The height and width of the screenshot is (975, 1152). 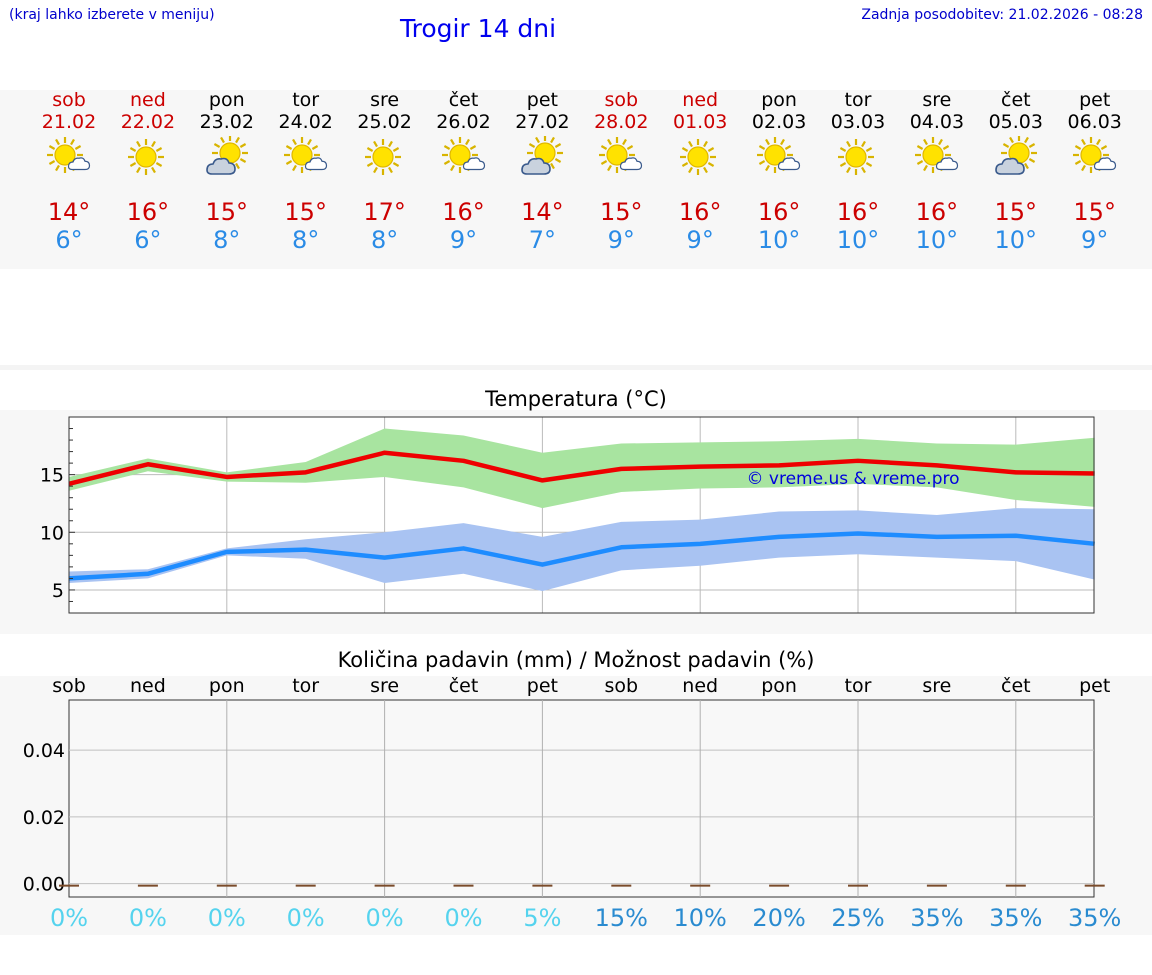 I want to click on day-date: 01.03, so click(x=700, y=122).